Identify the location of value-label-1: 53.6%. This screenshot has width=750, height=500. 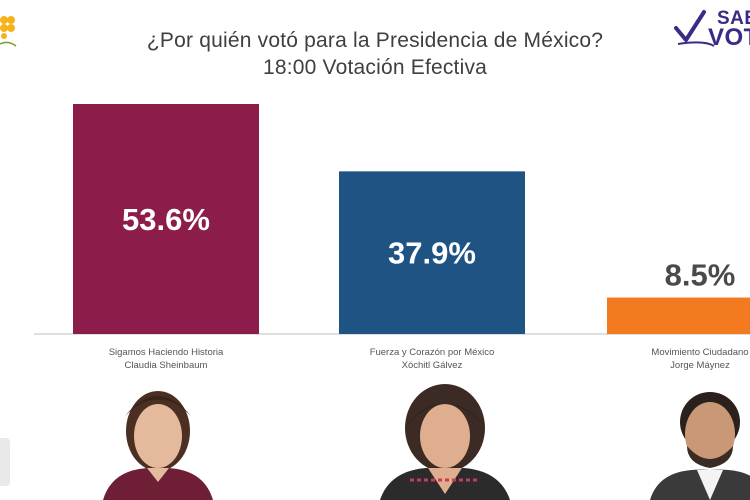
(166, 219).